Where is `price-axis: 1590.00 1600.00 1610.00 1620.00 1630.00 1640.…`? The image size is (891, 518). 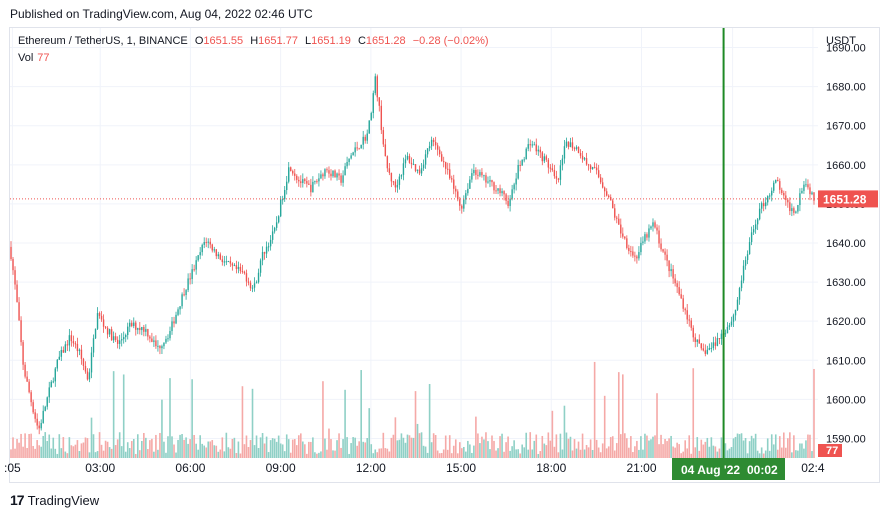 price-axis: 1590.00 1600.00 1610.00 1620.00 1630.00 1640.… is located at coordinates (846, 244).